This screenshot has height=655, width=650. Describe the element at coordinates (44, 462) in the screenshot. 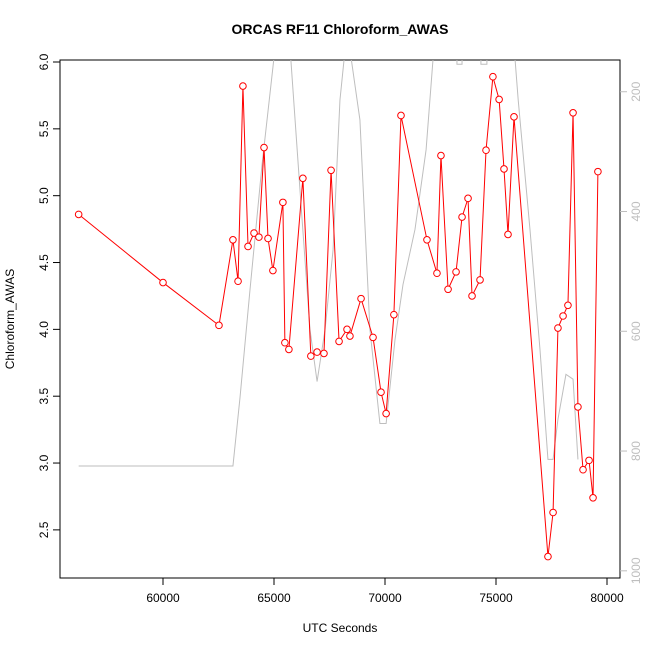

I see `y-tick-label: 3.0` at that location.